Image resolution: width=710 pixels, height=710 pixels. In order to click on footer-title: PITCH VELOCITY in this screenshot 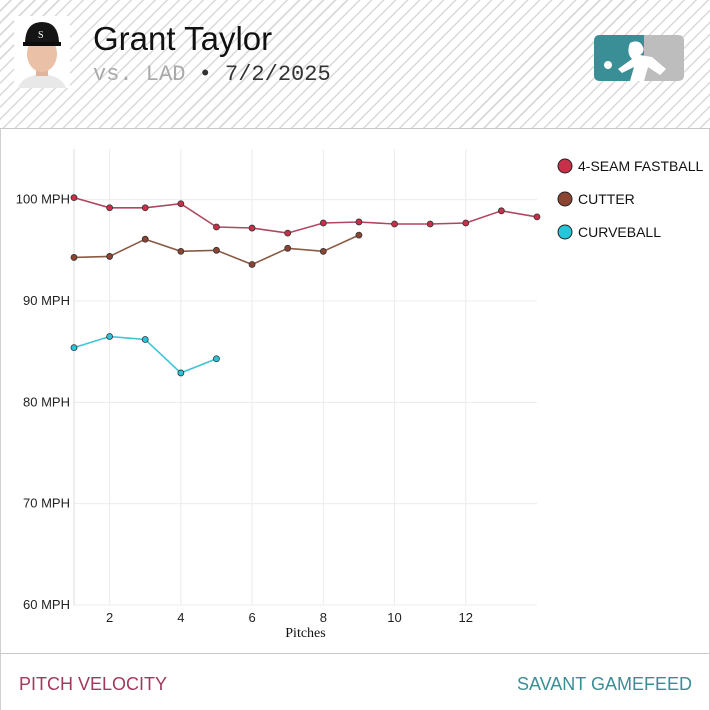, I will do `click(93, 684)`.